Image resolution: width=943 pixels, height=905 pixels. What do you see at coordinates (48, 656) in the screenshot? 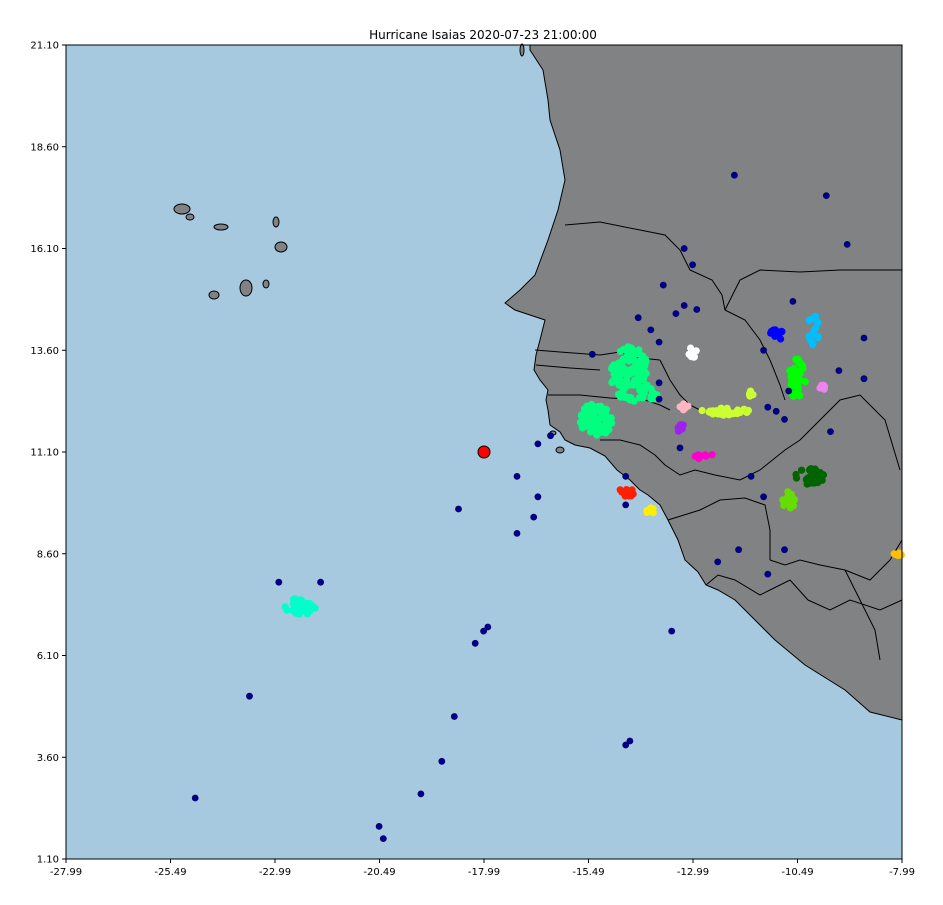
I see `y-tick-label: 6.10` at bounding box center [48, 656].